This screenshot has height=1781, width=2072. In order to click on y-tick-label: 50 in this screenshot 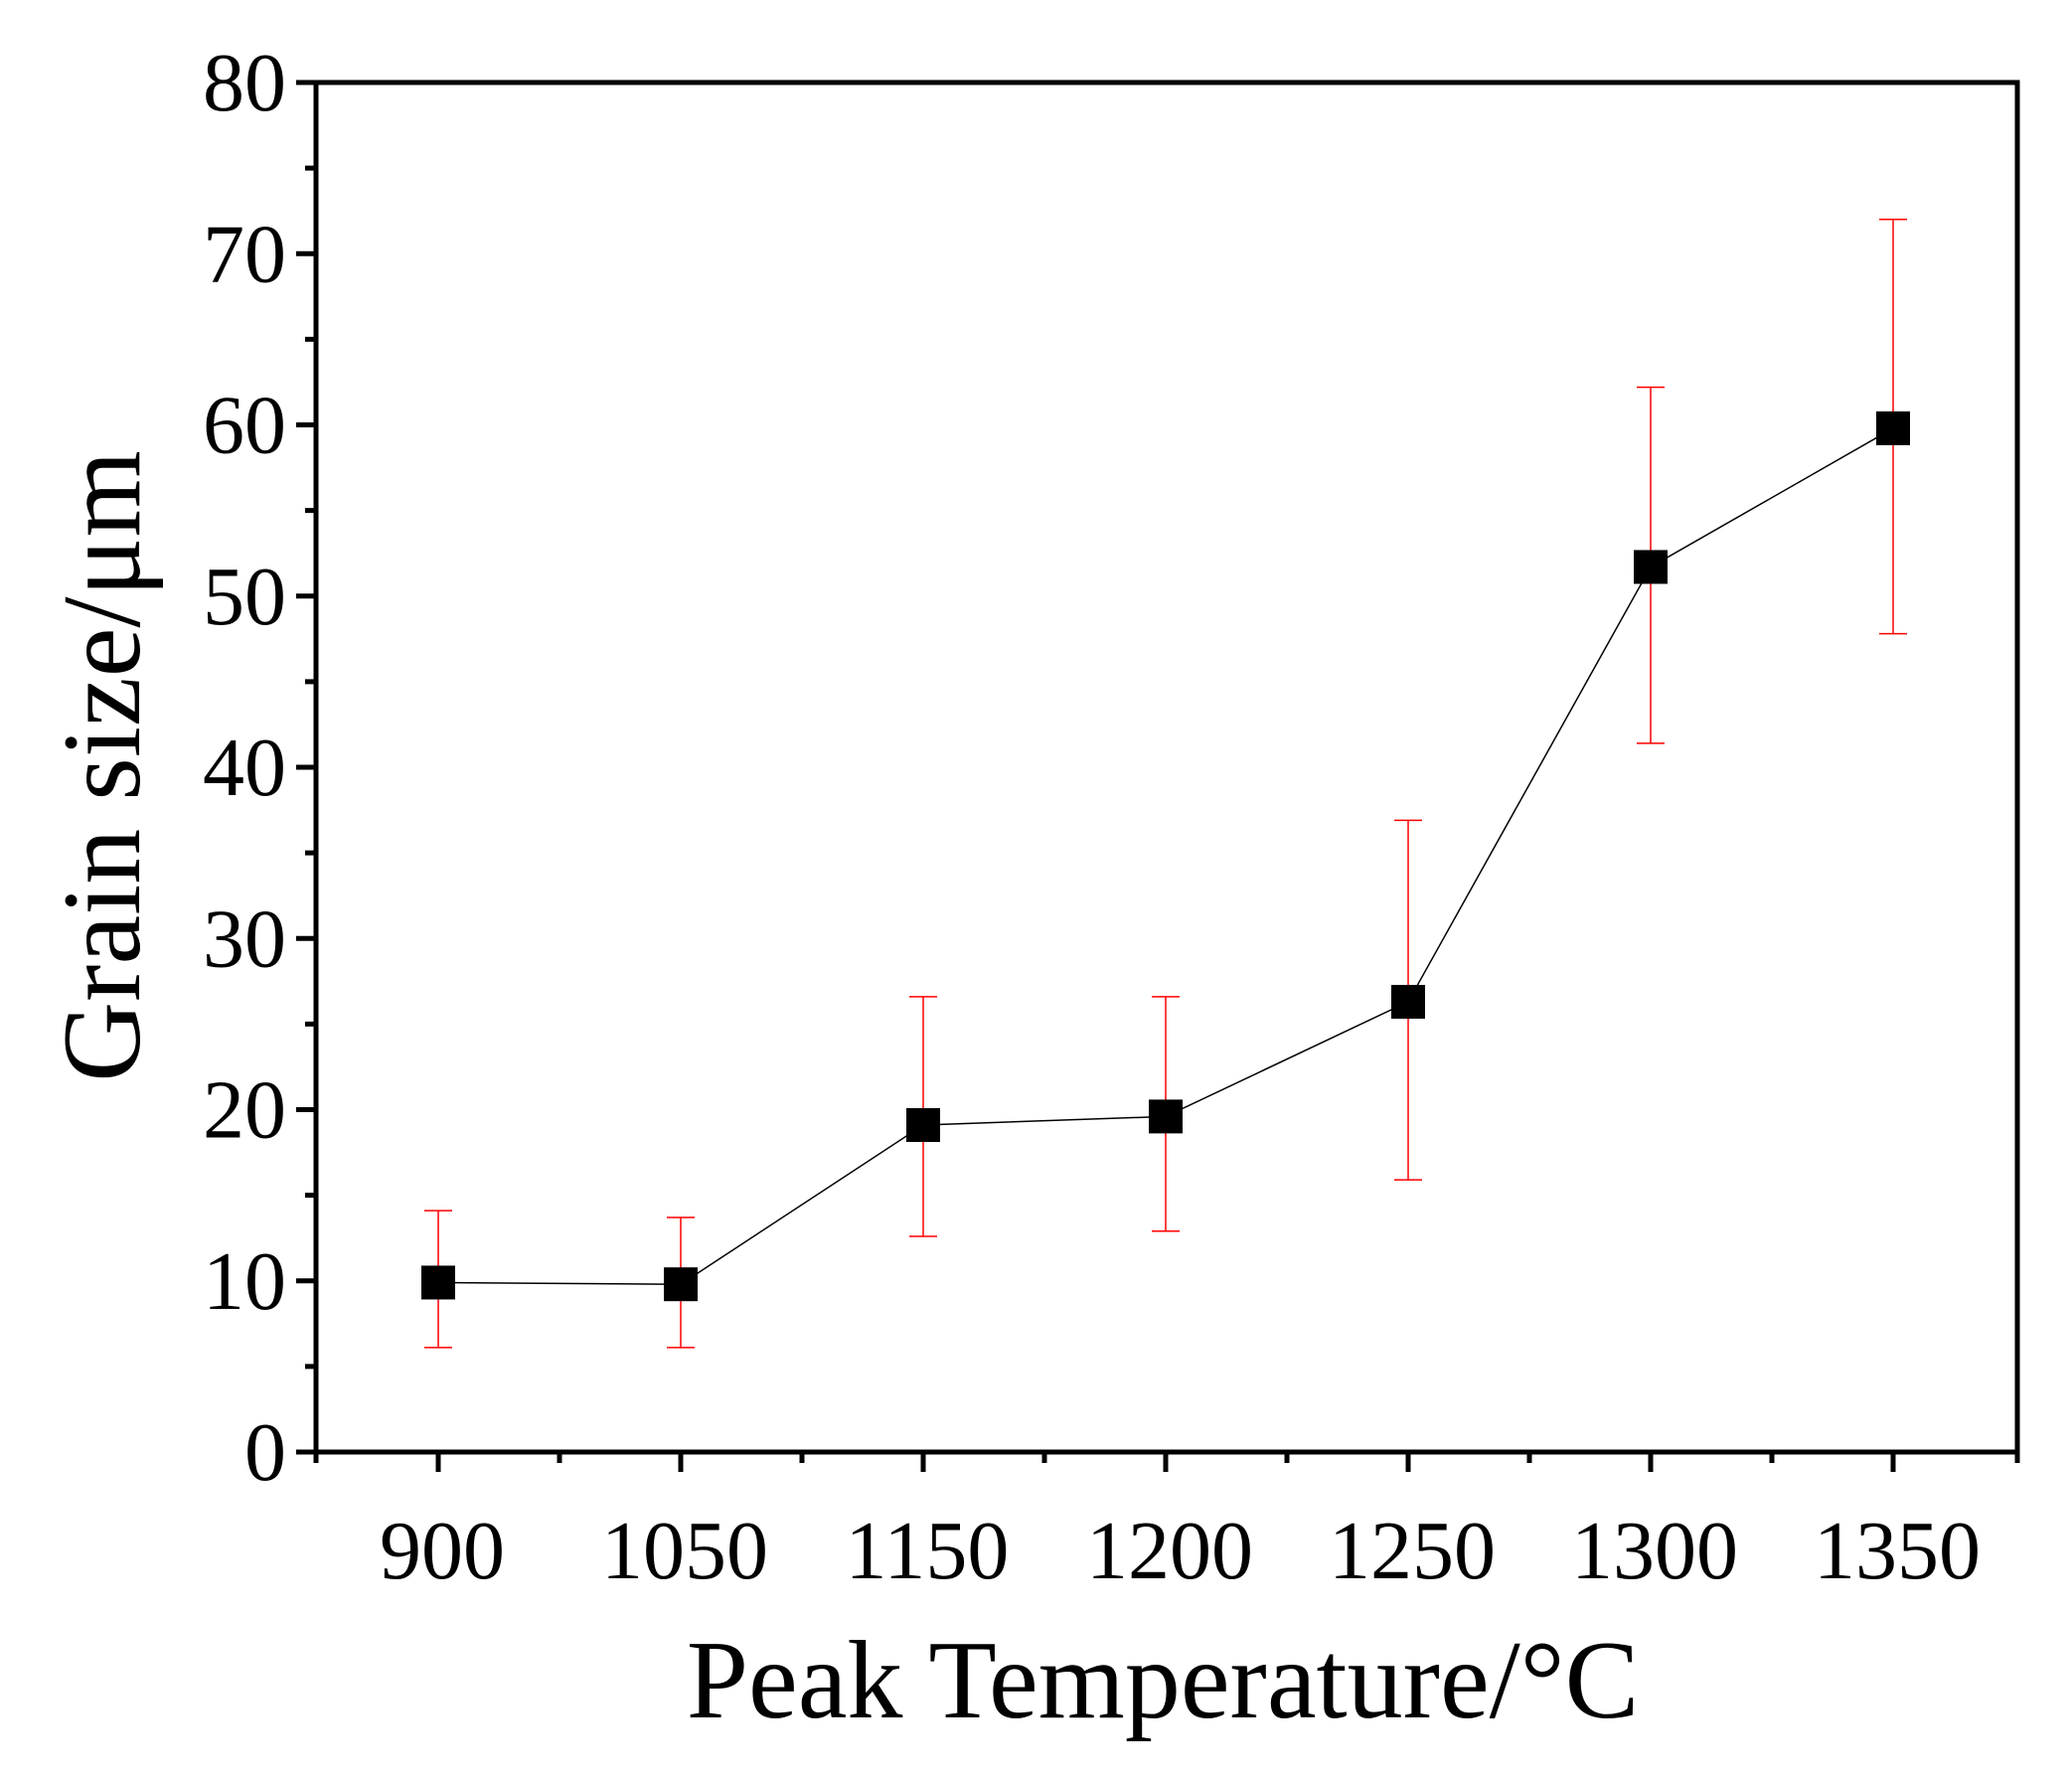, I will do `click(244, 597)`.